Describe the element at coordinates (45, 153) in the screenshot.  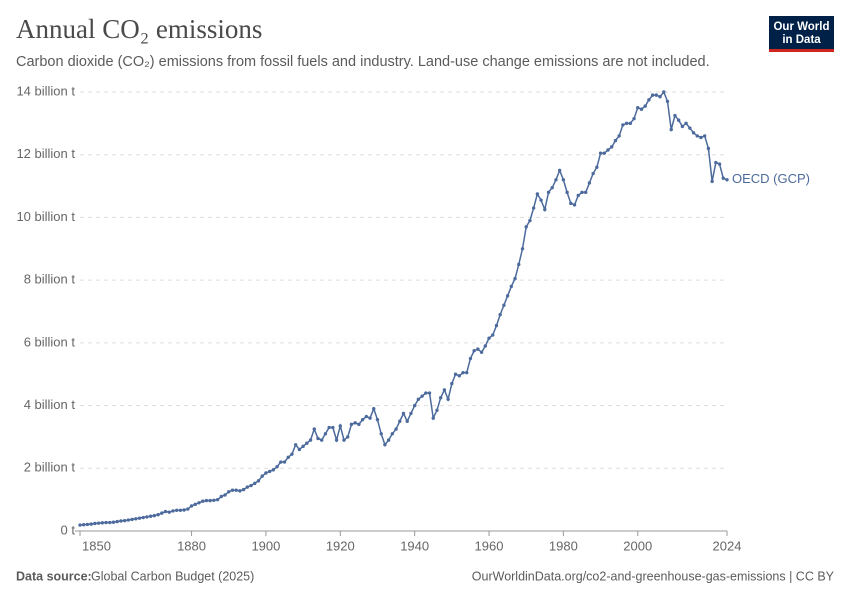
I see `y-tick-label: 12 billion t` at that location.